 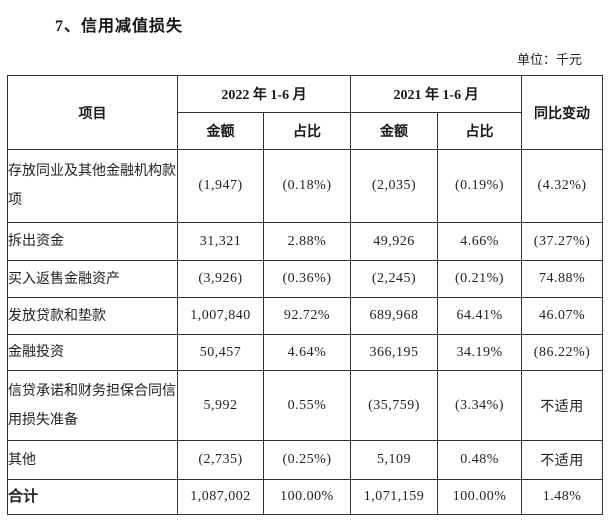 What do you see at coordinates (562, 497) in the screenshot?
I see `cell-yoy: 1.48%` at bounding box center [562, 497].